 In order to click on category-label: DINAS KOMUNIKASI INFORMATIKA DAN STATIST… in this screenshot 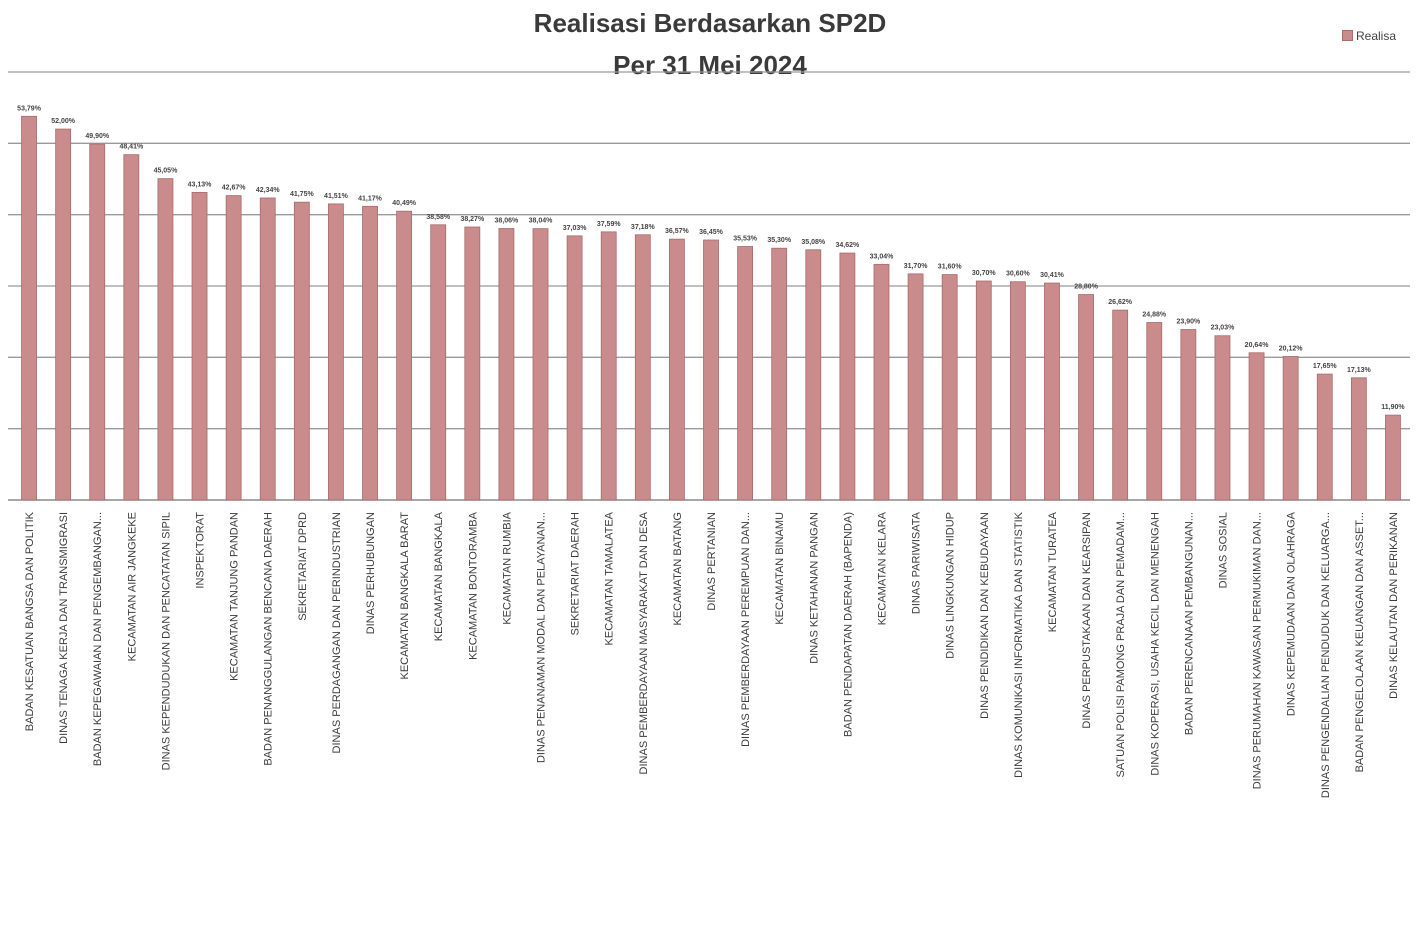, I will do `click(1019, 644)`.